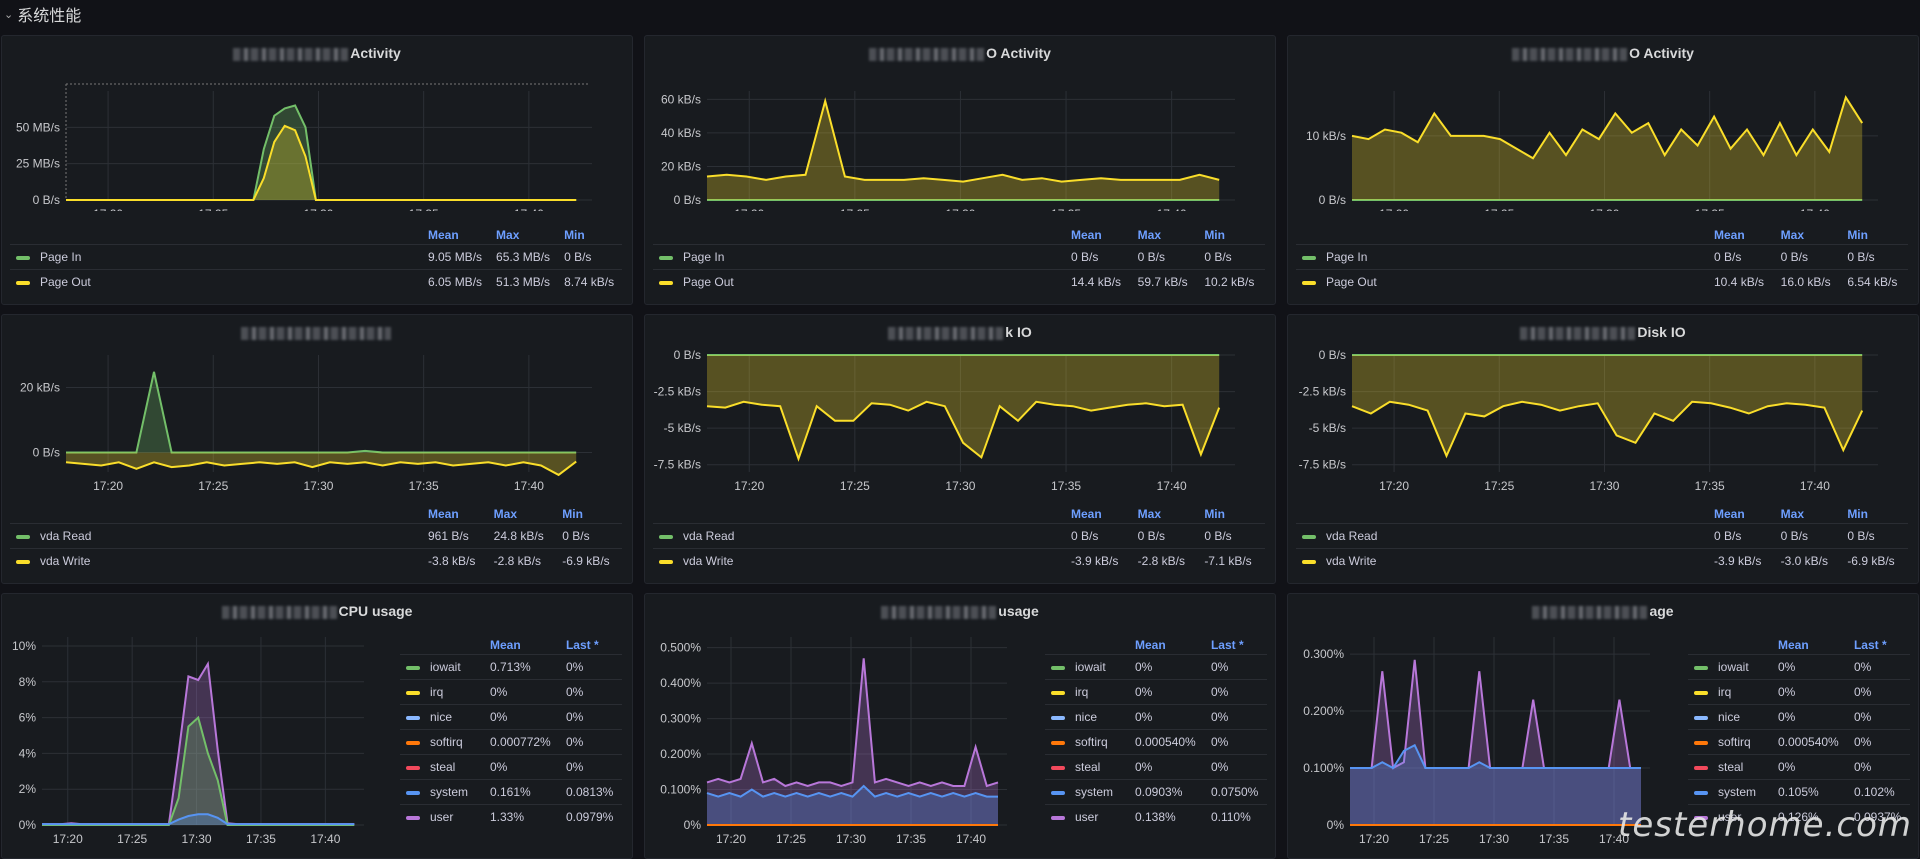  Describe the element at coordinates (1603, 332) in the screenshot. I see `panel-title: Disk IO` at that location.